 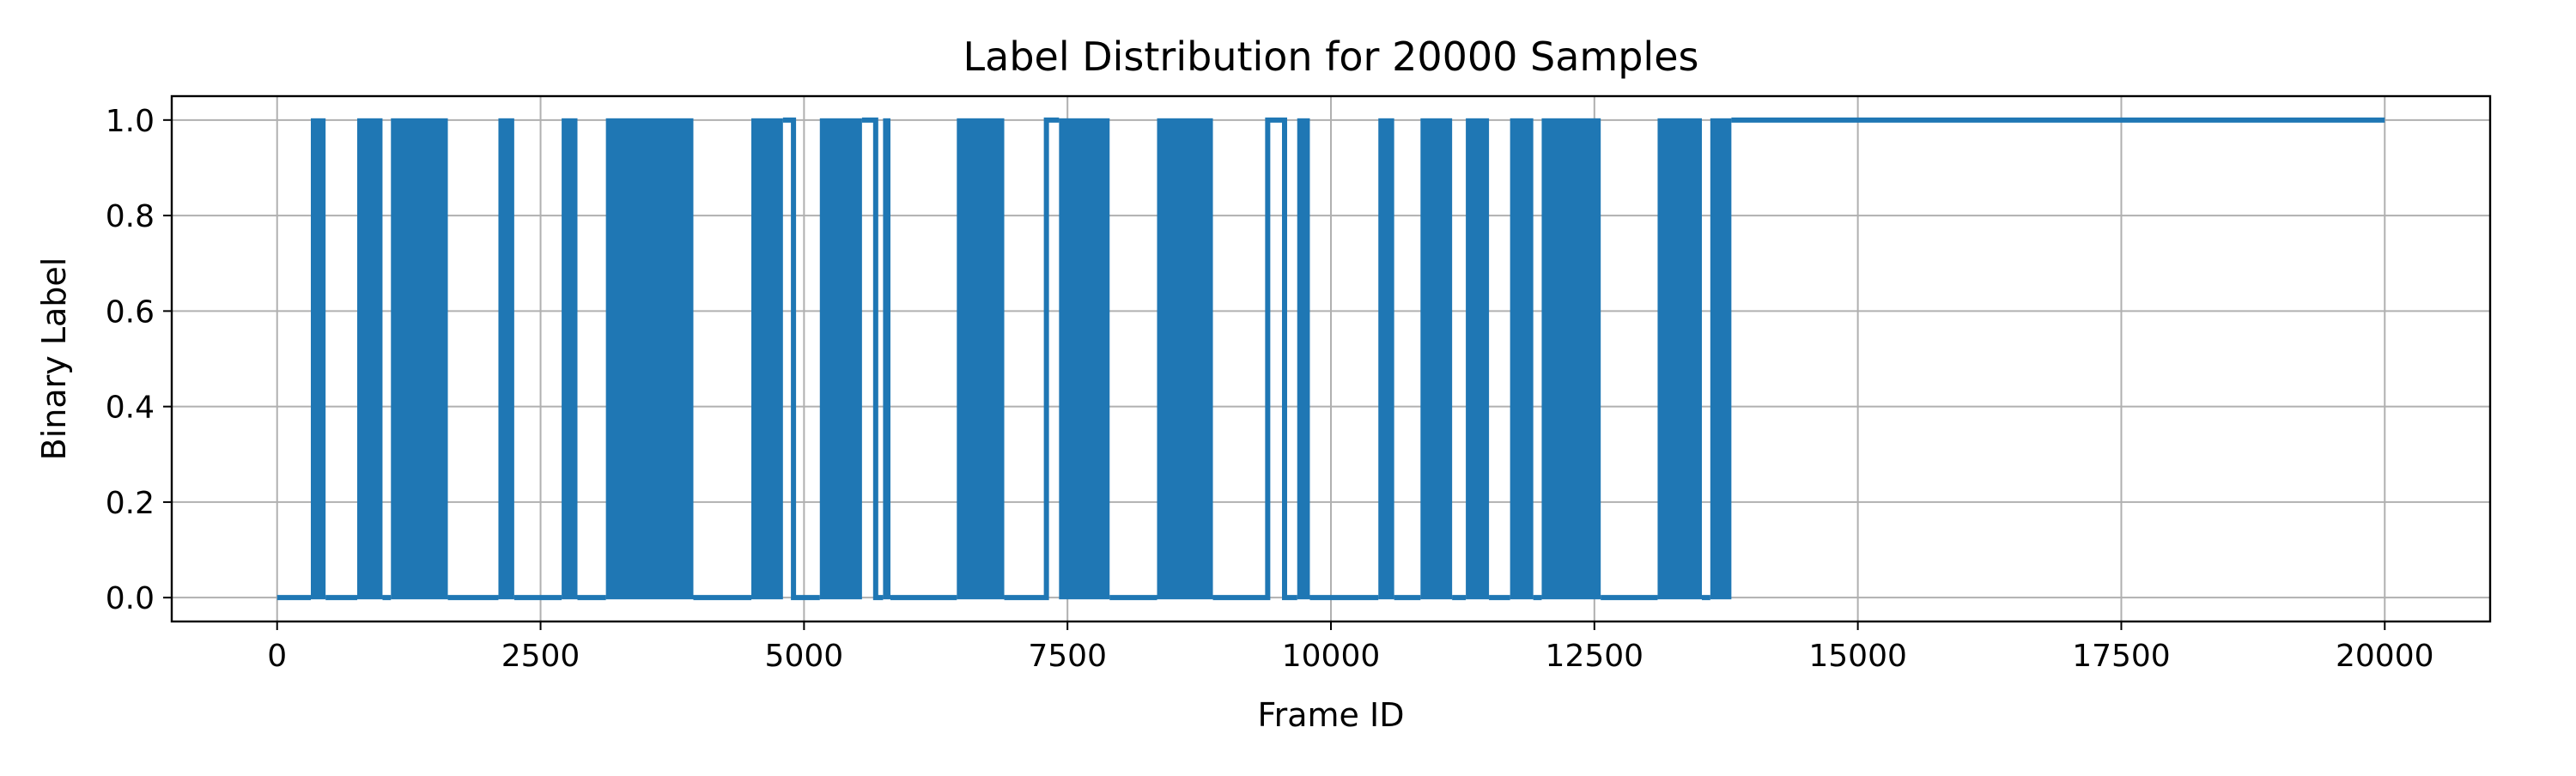 What do you see at coordinates (130, 503) in the screenshot?
I see `y-tick-label: 0.2` at bounding box center [130, 503].